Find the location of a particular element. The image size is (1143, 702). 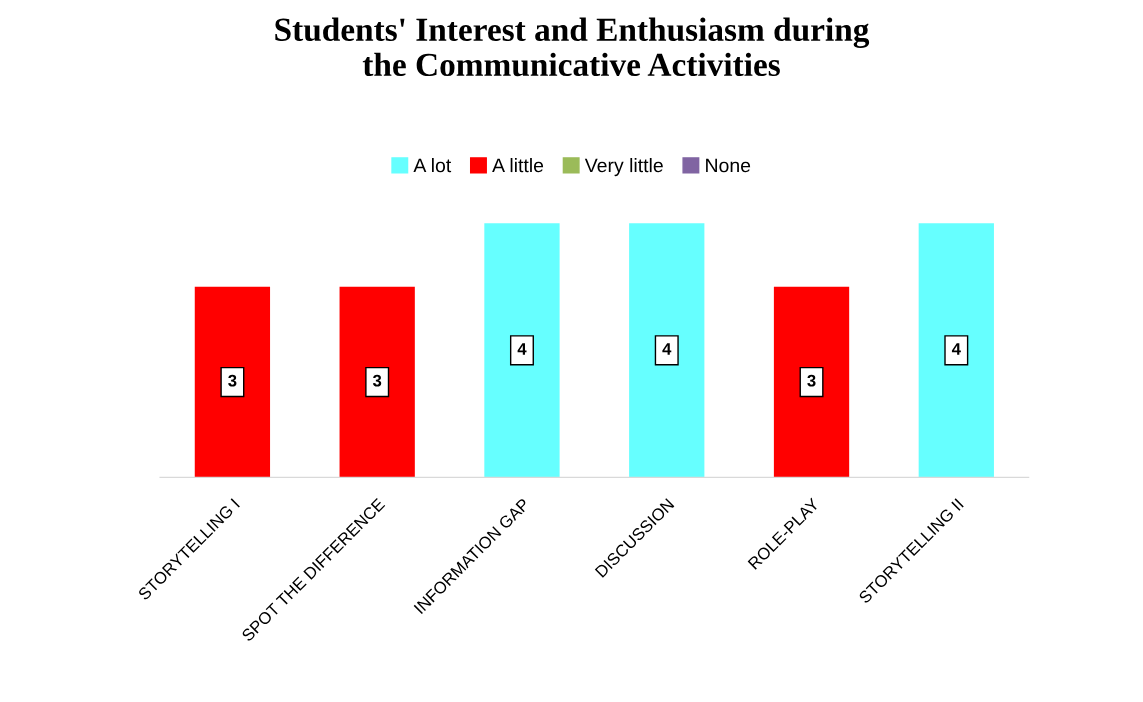

legend-label: Very little is located at coordinates (623, 167).